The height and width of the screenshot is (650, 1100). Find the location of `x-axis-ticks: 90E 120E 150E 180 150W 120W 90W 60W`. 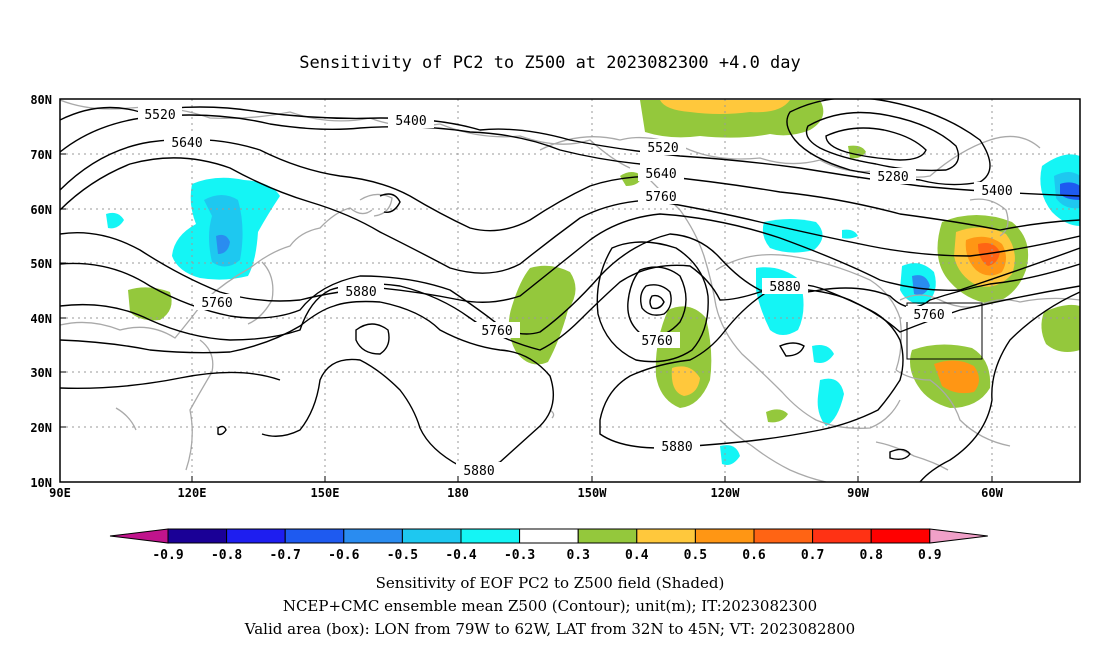

x-axis-ticks: 90E 120E 150E 180 150W 120W 90W 60W is located at coordinates (526, 493).